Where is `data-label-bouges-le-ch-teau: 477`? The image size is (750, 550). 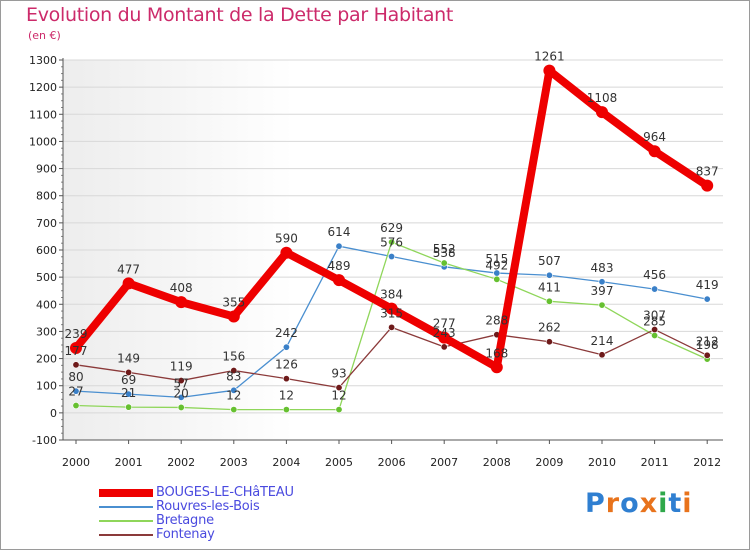
data-label-bouges-le-ch-teau: 477 is located at coordinates (128, 269).